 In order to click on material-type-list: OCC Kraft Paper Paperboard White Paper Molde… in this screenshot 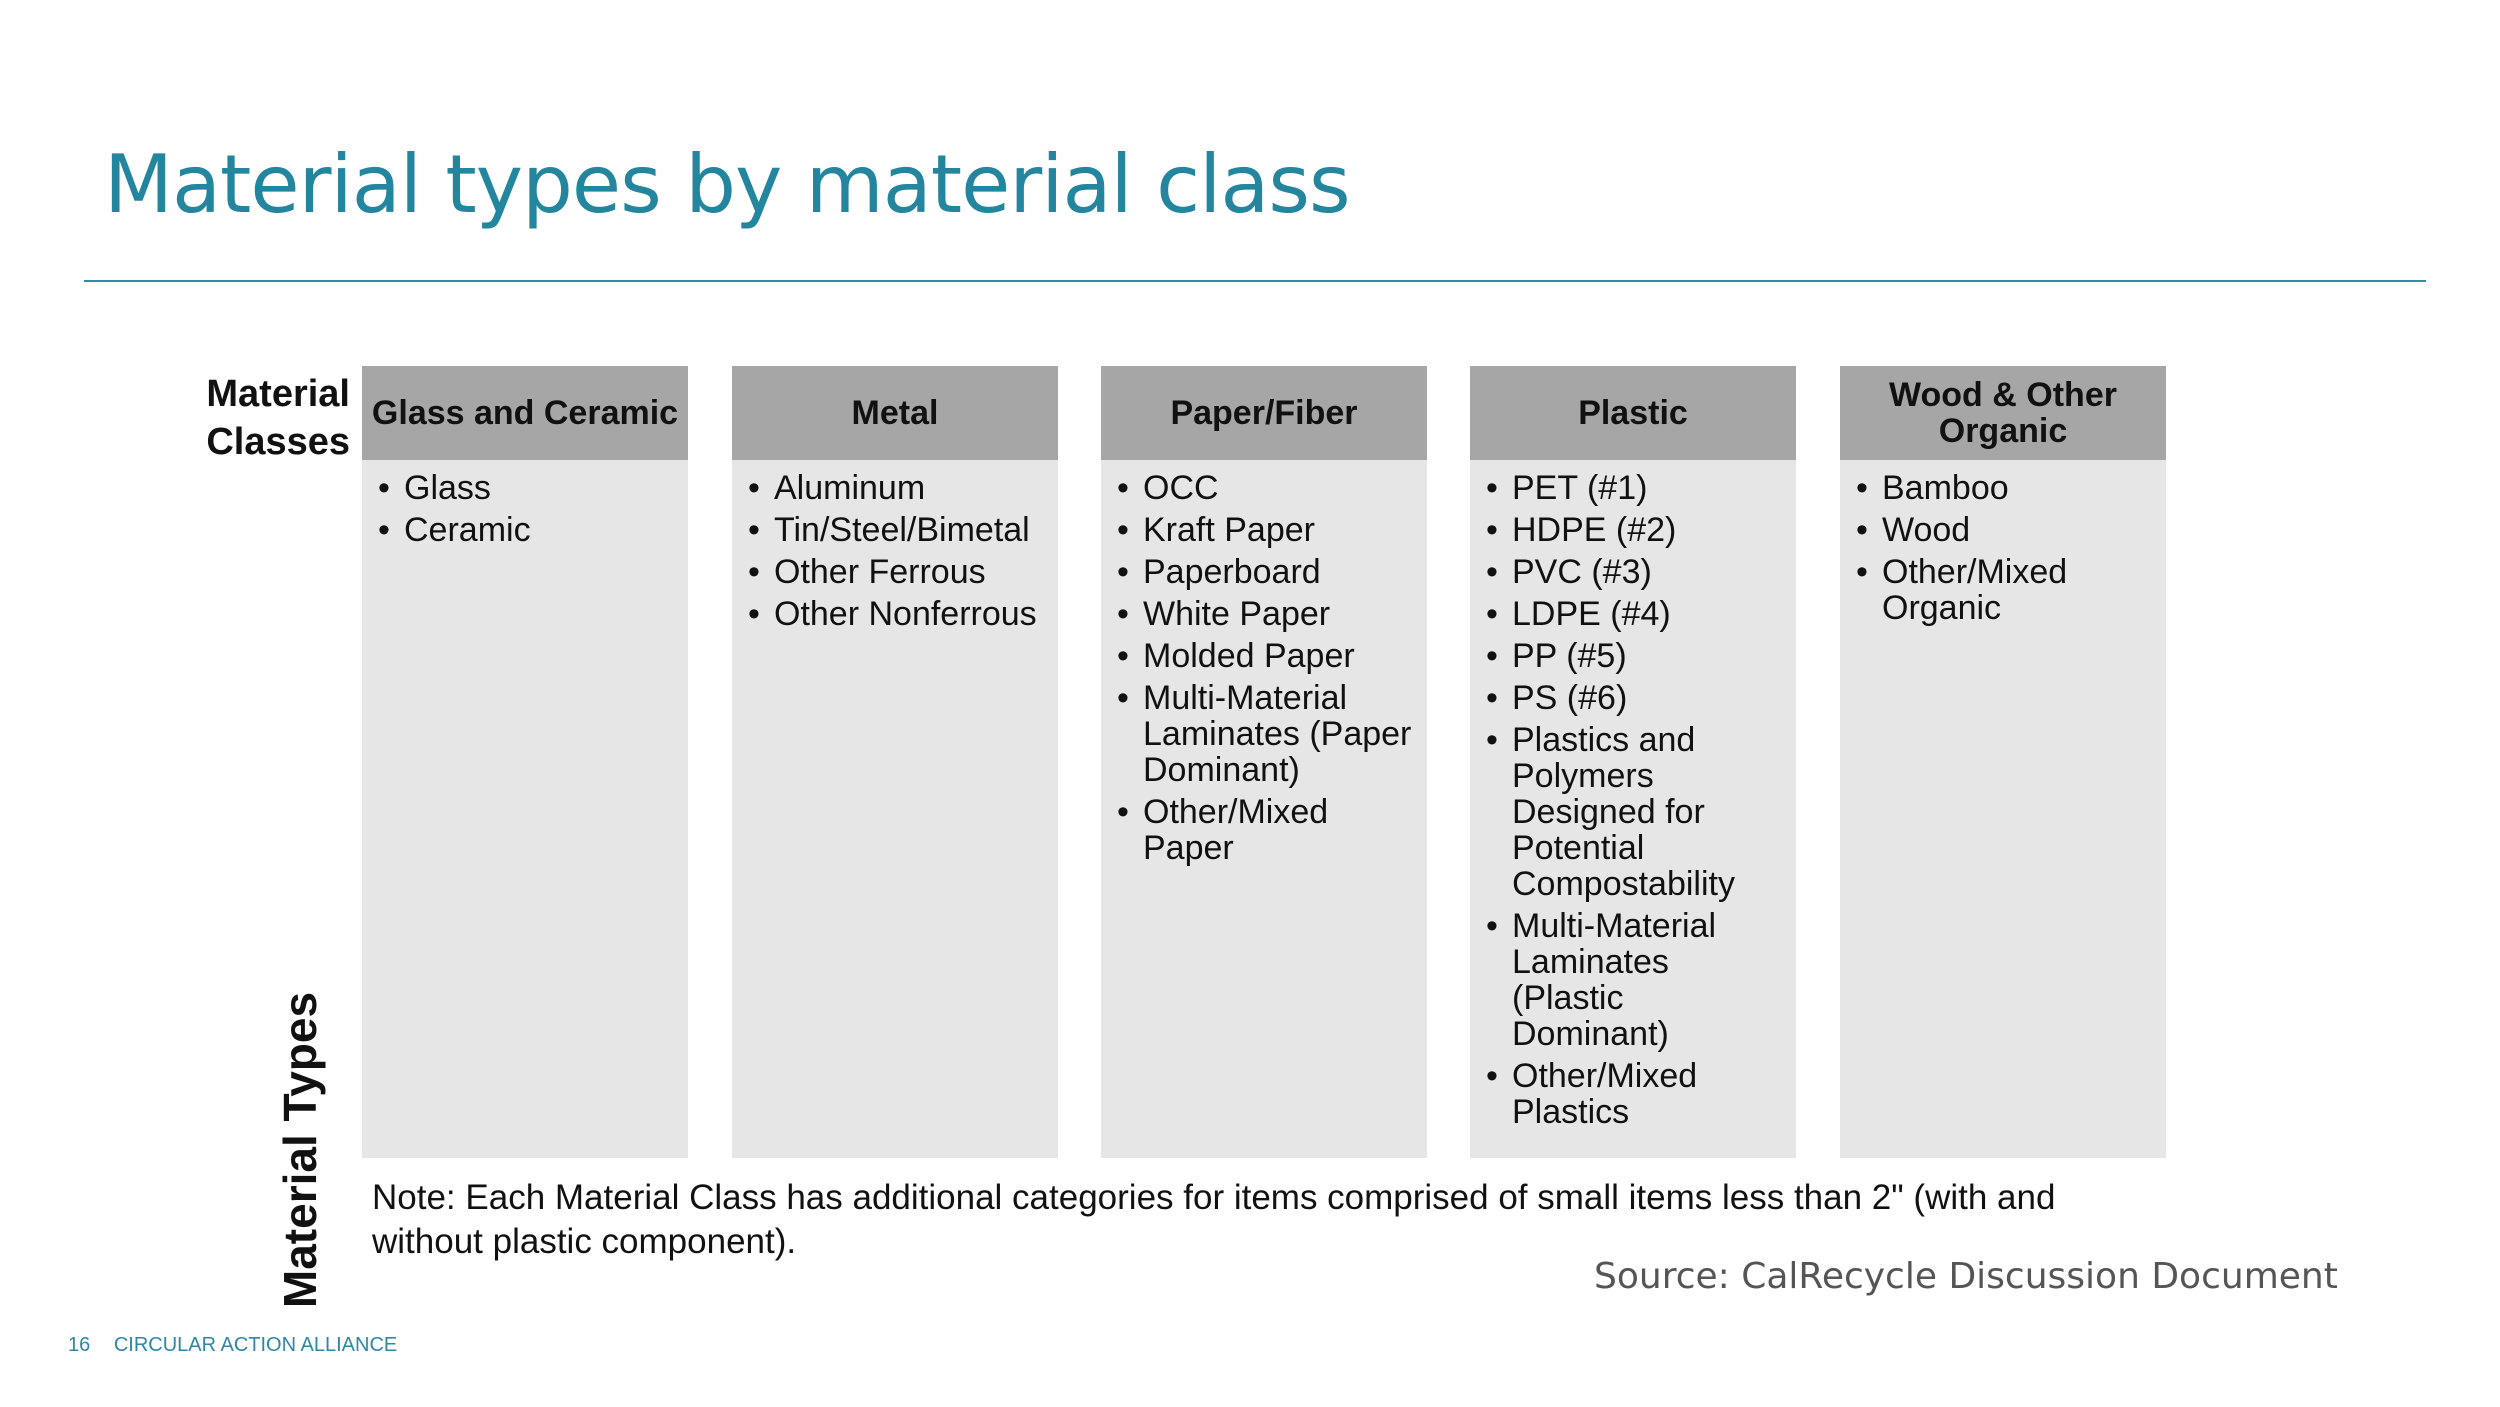, I will do `click(1266, 668)`.